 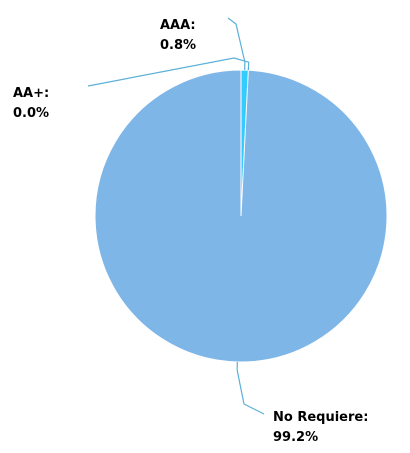 What do you see at coordinates (178, 45) in the screenshot?
I see `slice-value-aaa: 0.8%` at bounding box center [178, 45].